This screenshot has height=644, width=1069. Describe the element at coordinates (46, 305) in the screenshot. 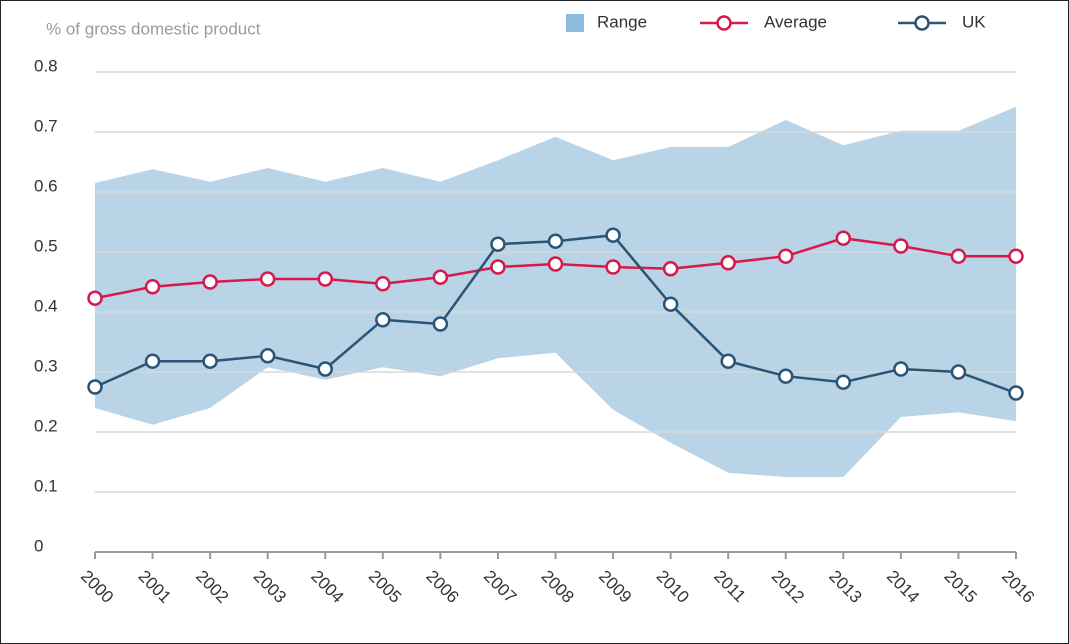

I see `y-tick-label: 0.4` at that location.